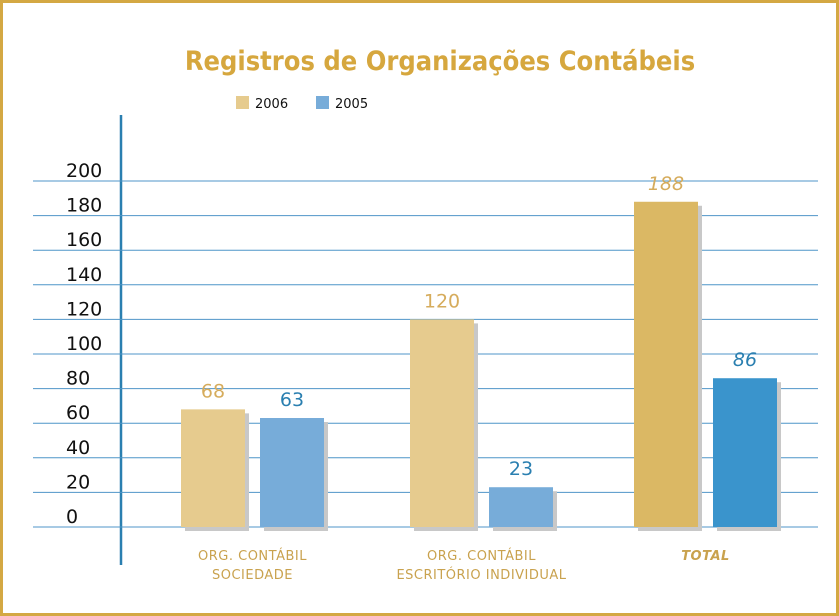 The image size is (839, 616). I want to click on value-label: 63, so click(292, 400).